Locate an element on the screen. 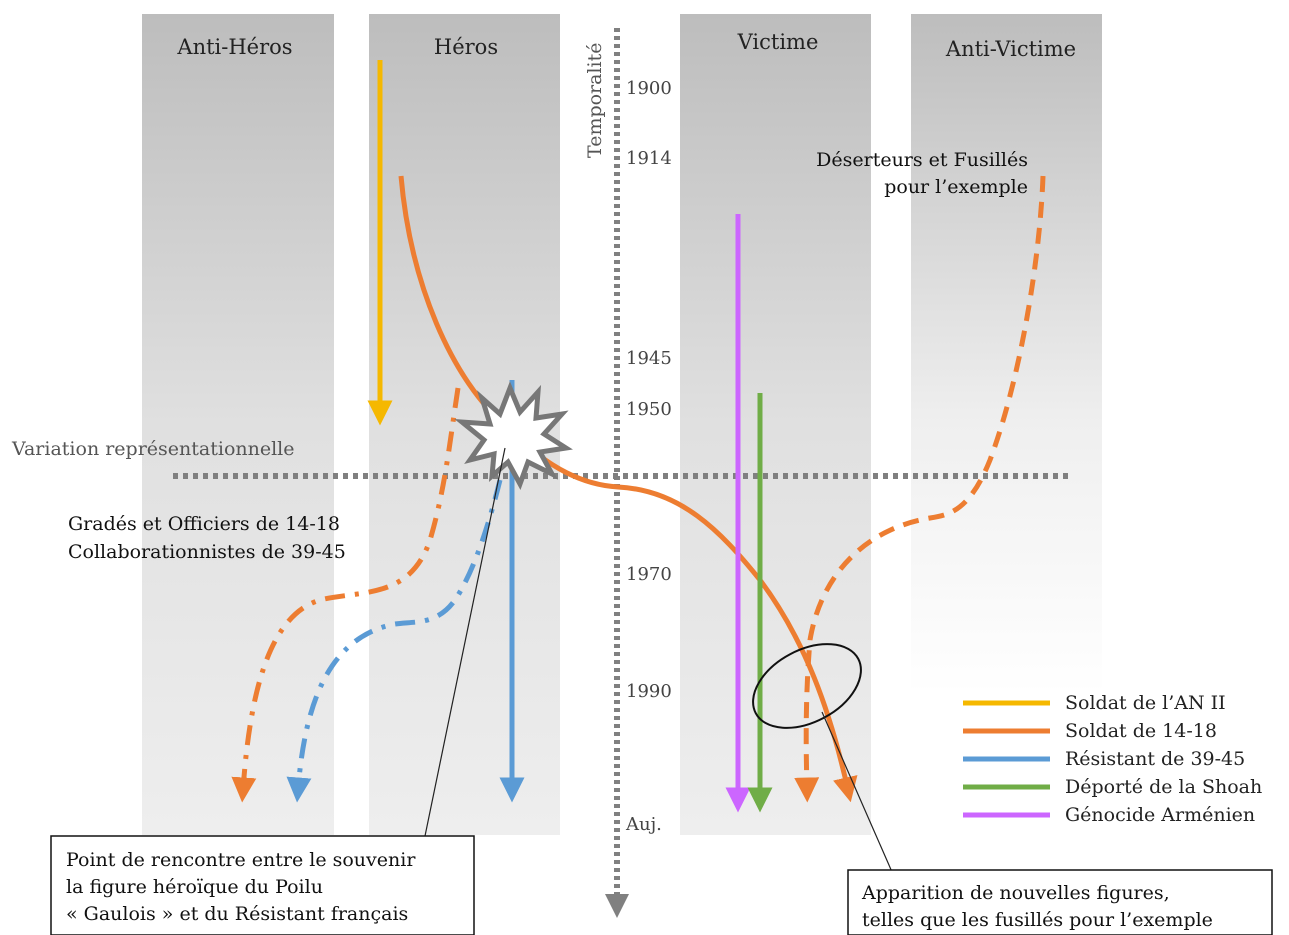  column-victime is located at coordinates (775, 424).